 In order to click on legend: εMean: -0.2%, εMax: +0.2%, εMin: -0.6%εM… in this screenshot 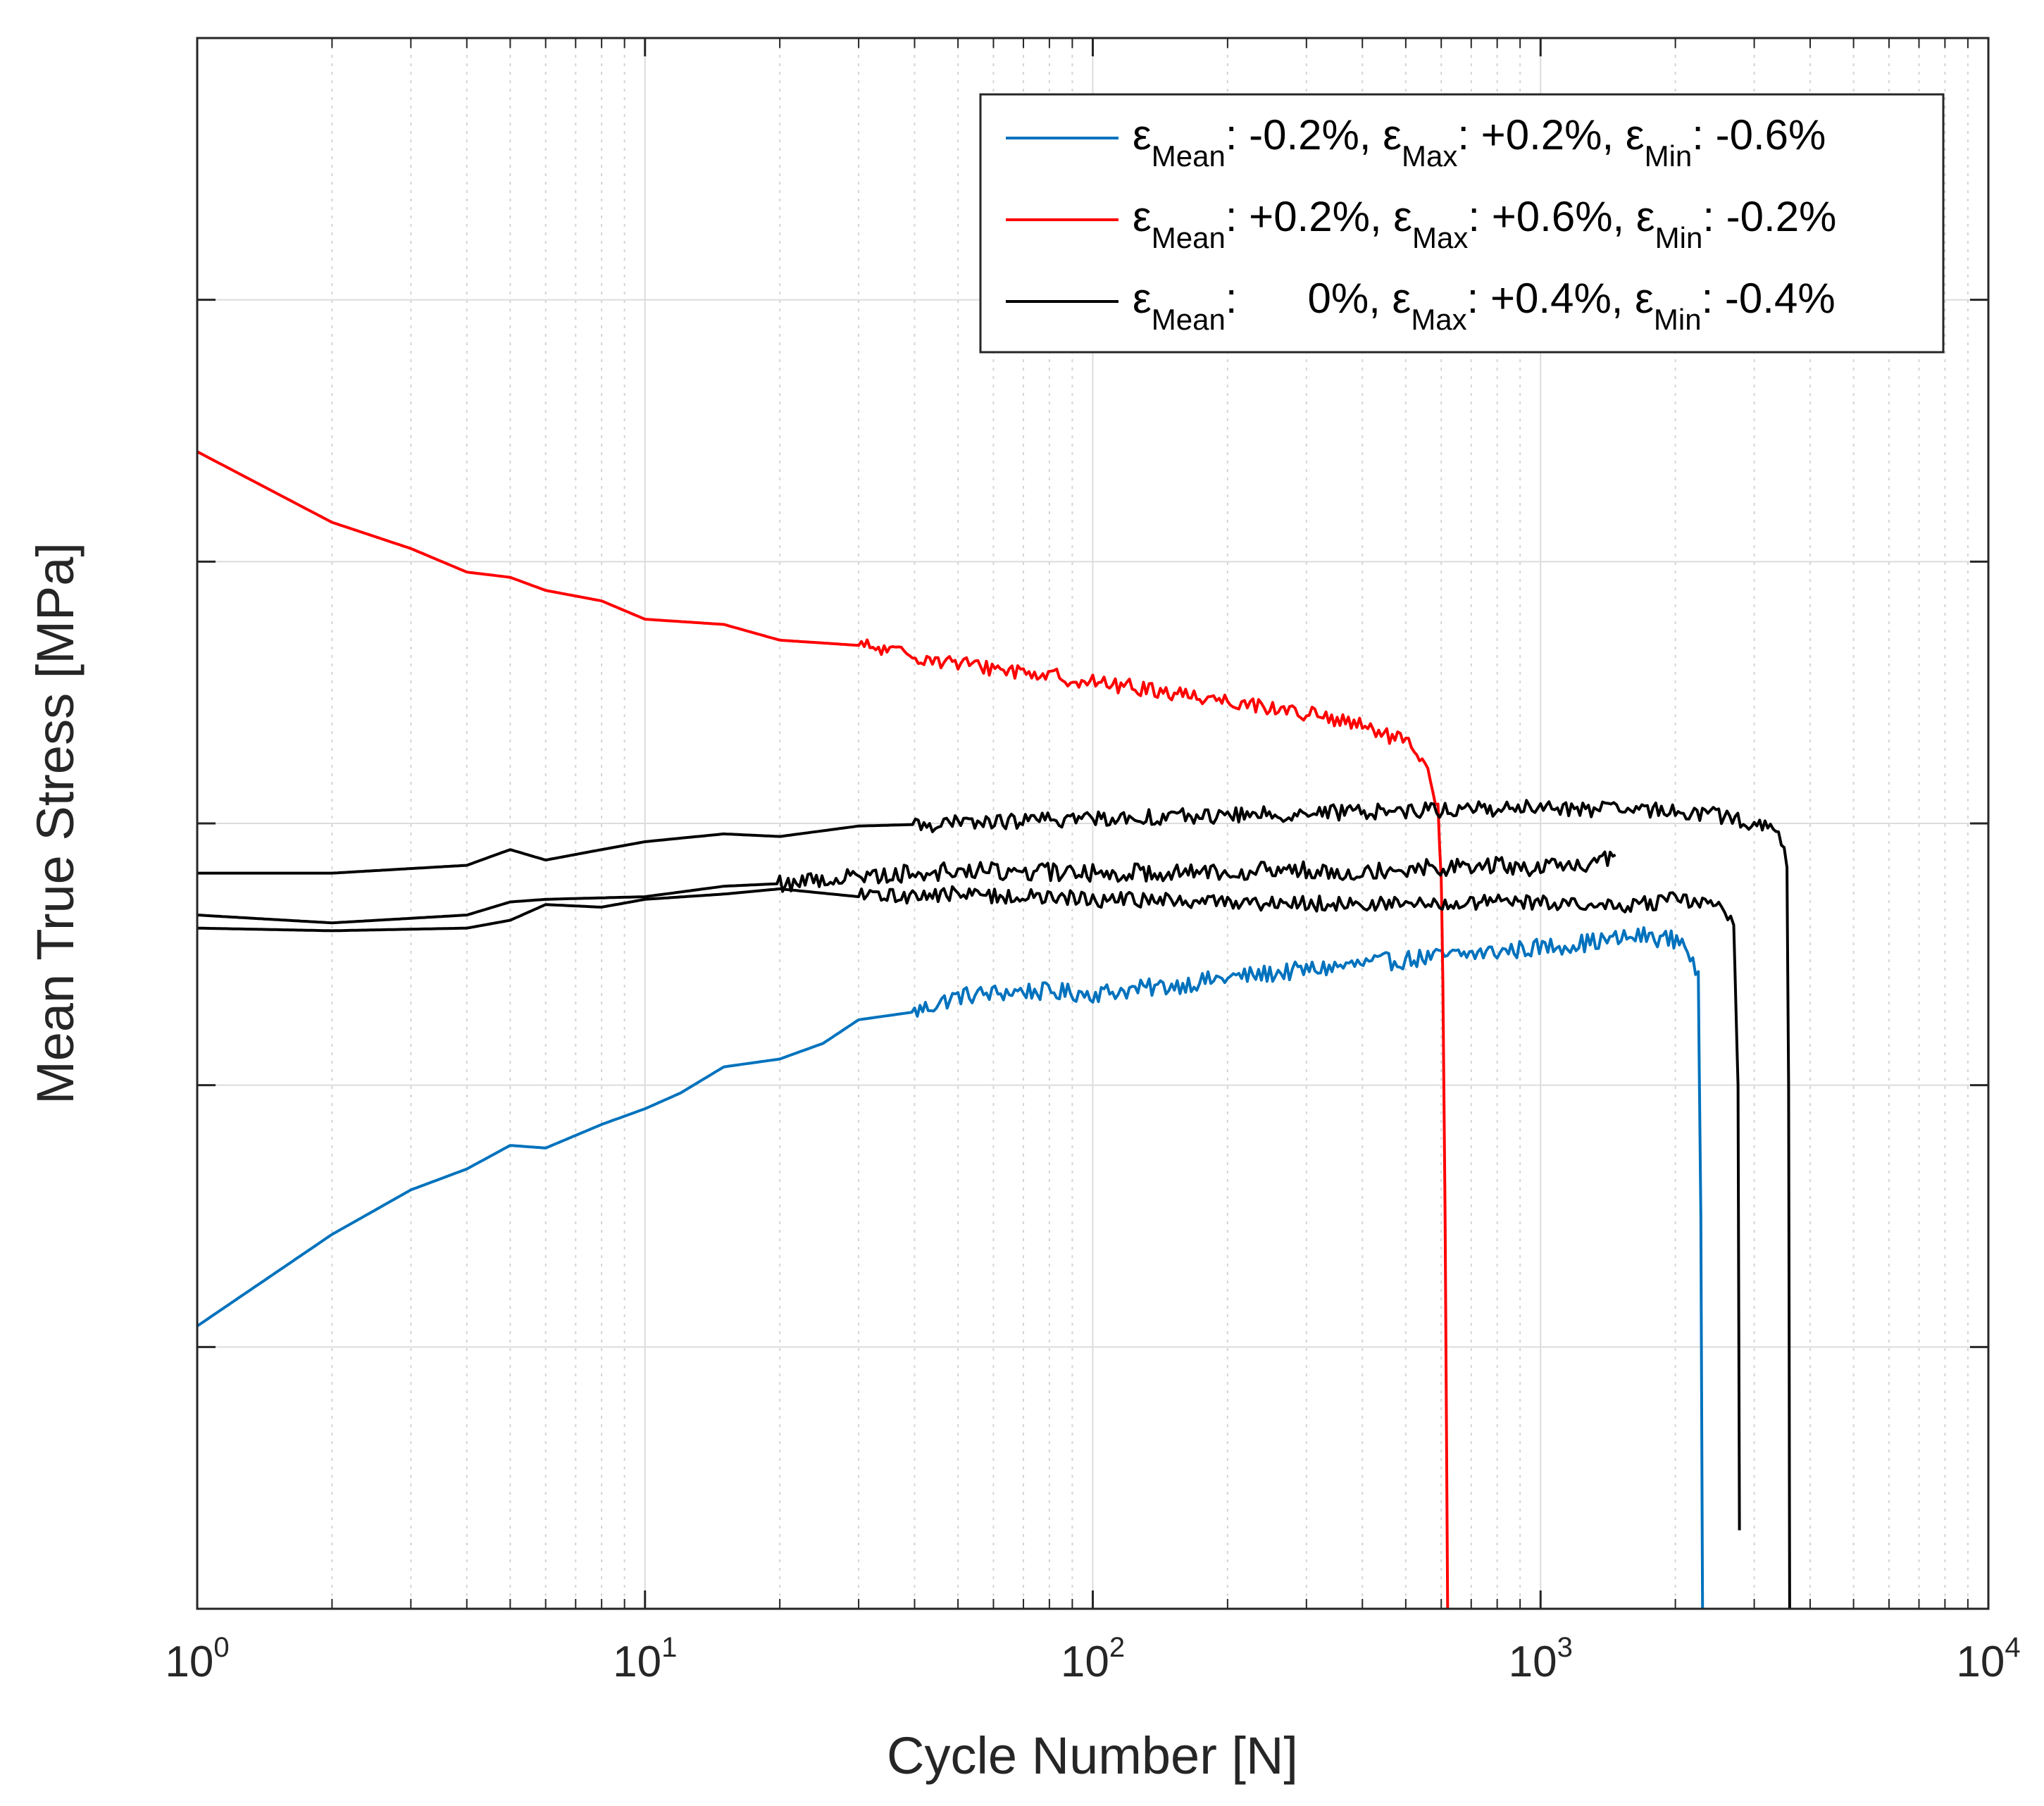, I will do `click(1462, 223)`.